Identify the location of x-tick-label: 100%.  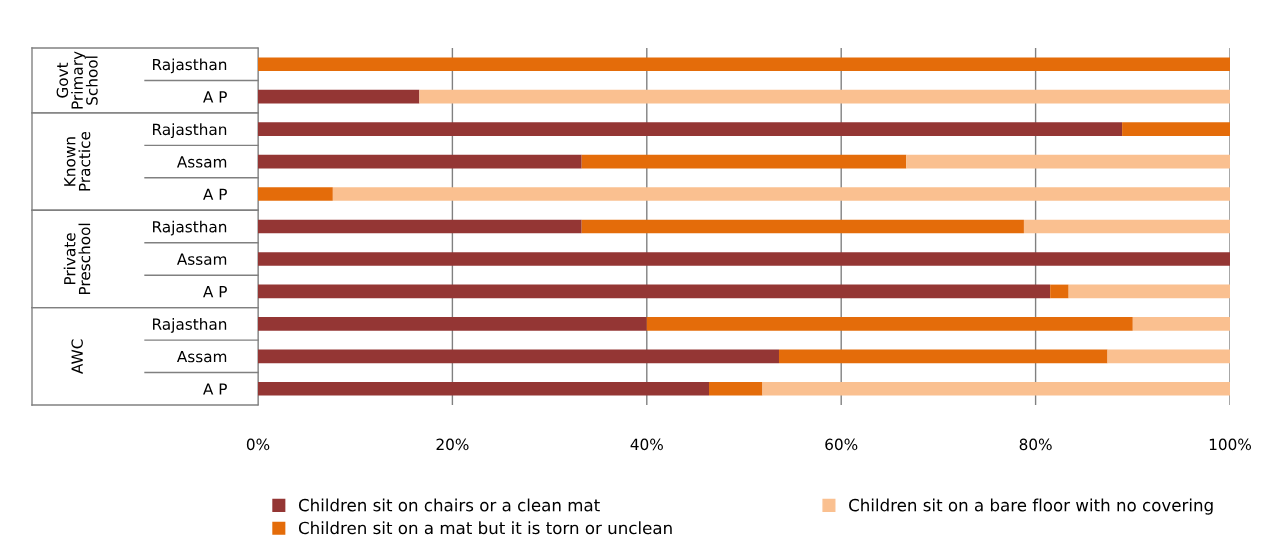
(1230, 444).